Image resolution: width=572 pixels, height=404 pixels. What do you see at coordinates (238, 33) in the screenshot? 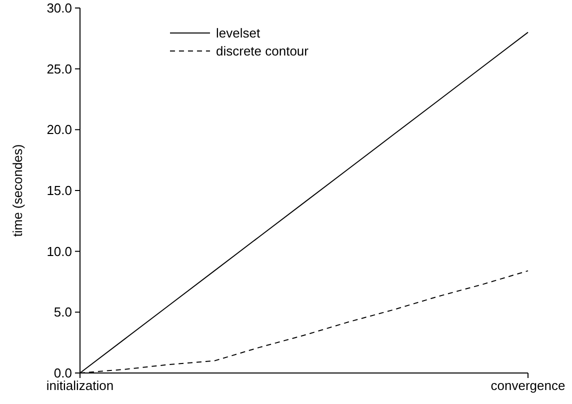
I see `legend-label: levelset` at bounding box center [238, 33].